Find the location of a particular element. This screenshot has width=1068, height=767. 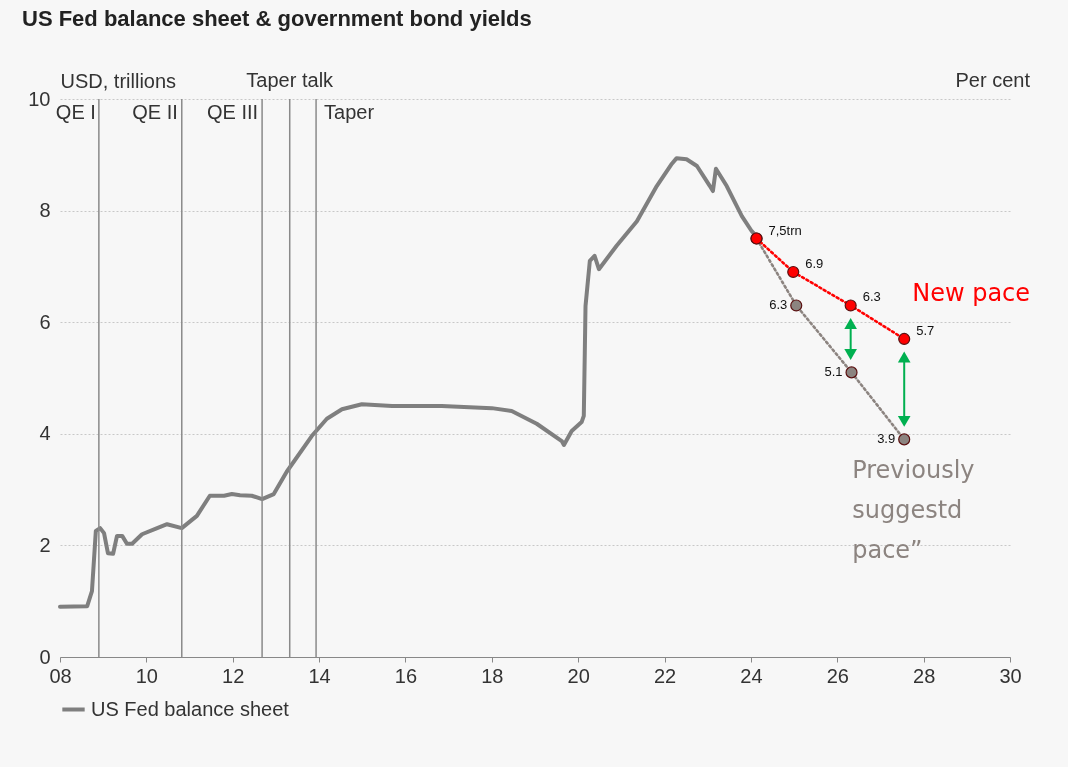

data-label: 3.9 is located at coordinates (886, 439).